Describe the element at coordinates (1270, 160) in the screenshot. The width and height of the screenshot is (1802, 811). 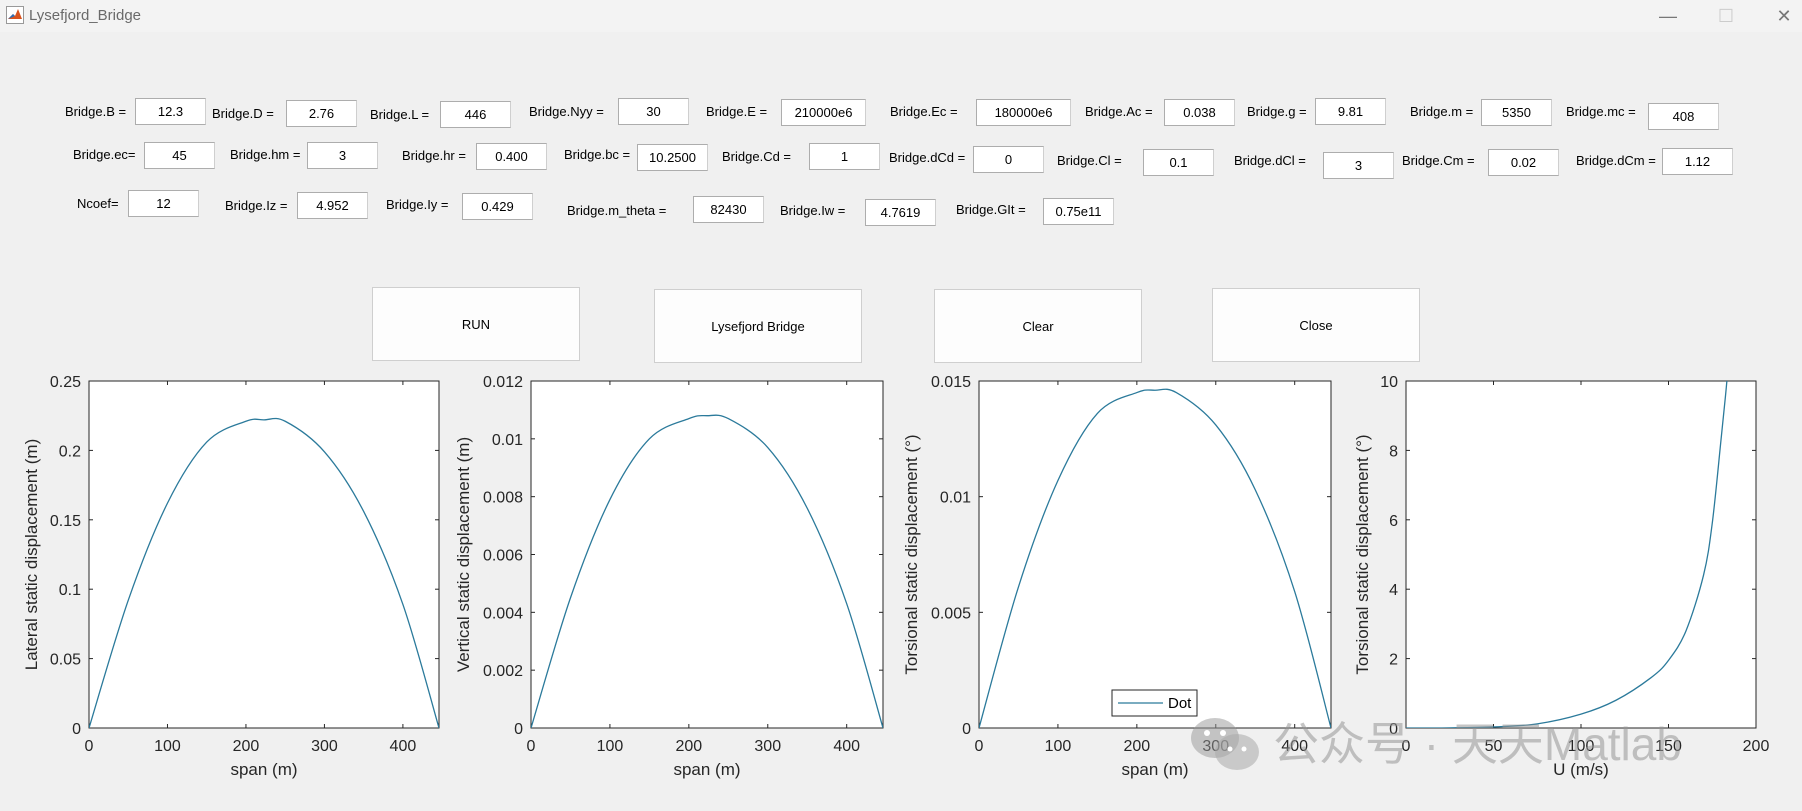
I see `label-dCl: Bridge.dCl =` at that location.